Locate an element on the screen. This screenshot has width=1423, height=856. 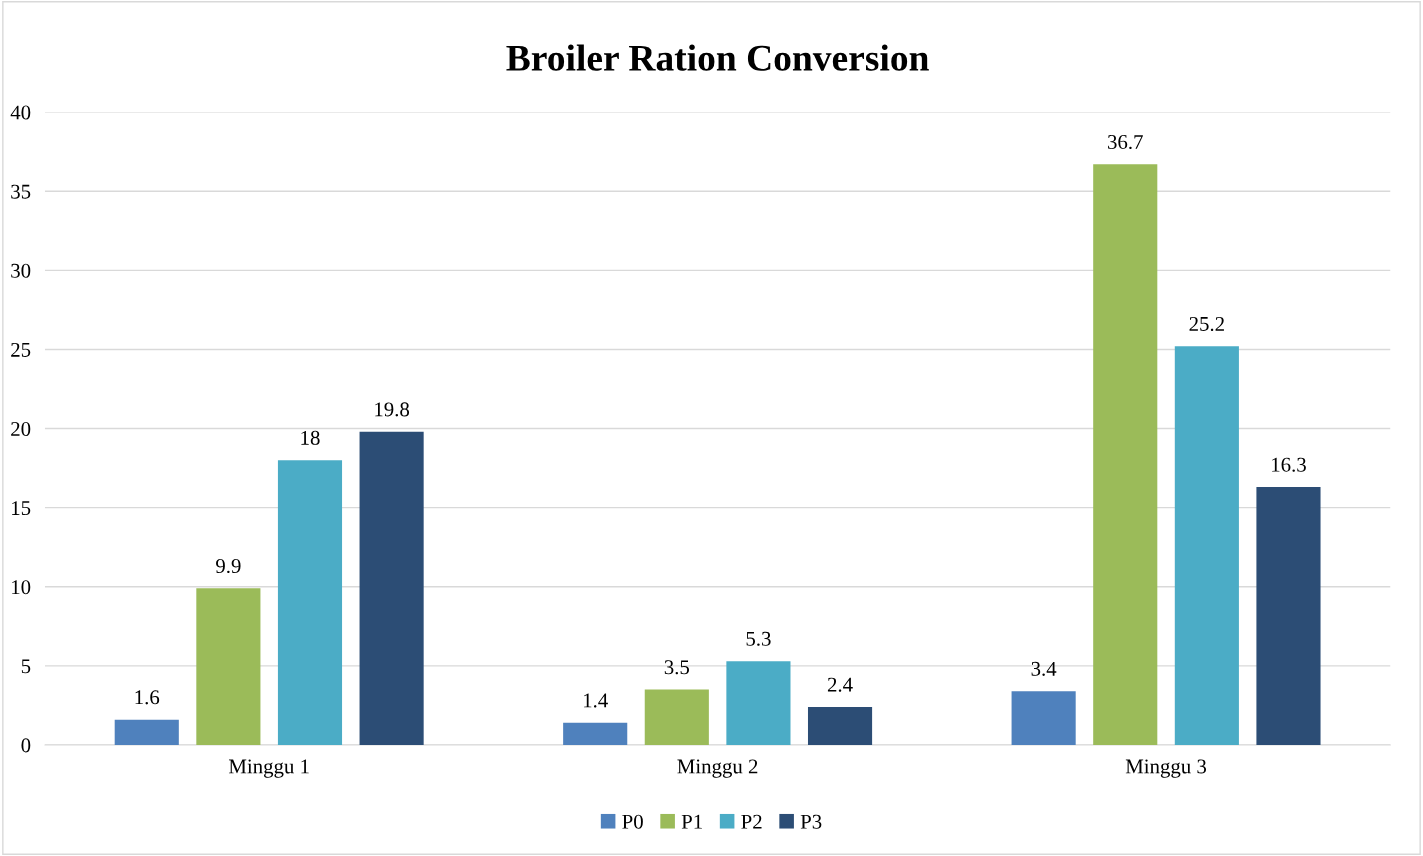
data-label: 16.3 is located at coordinates (1289, 464).